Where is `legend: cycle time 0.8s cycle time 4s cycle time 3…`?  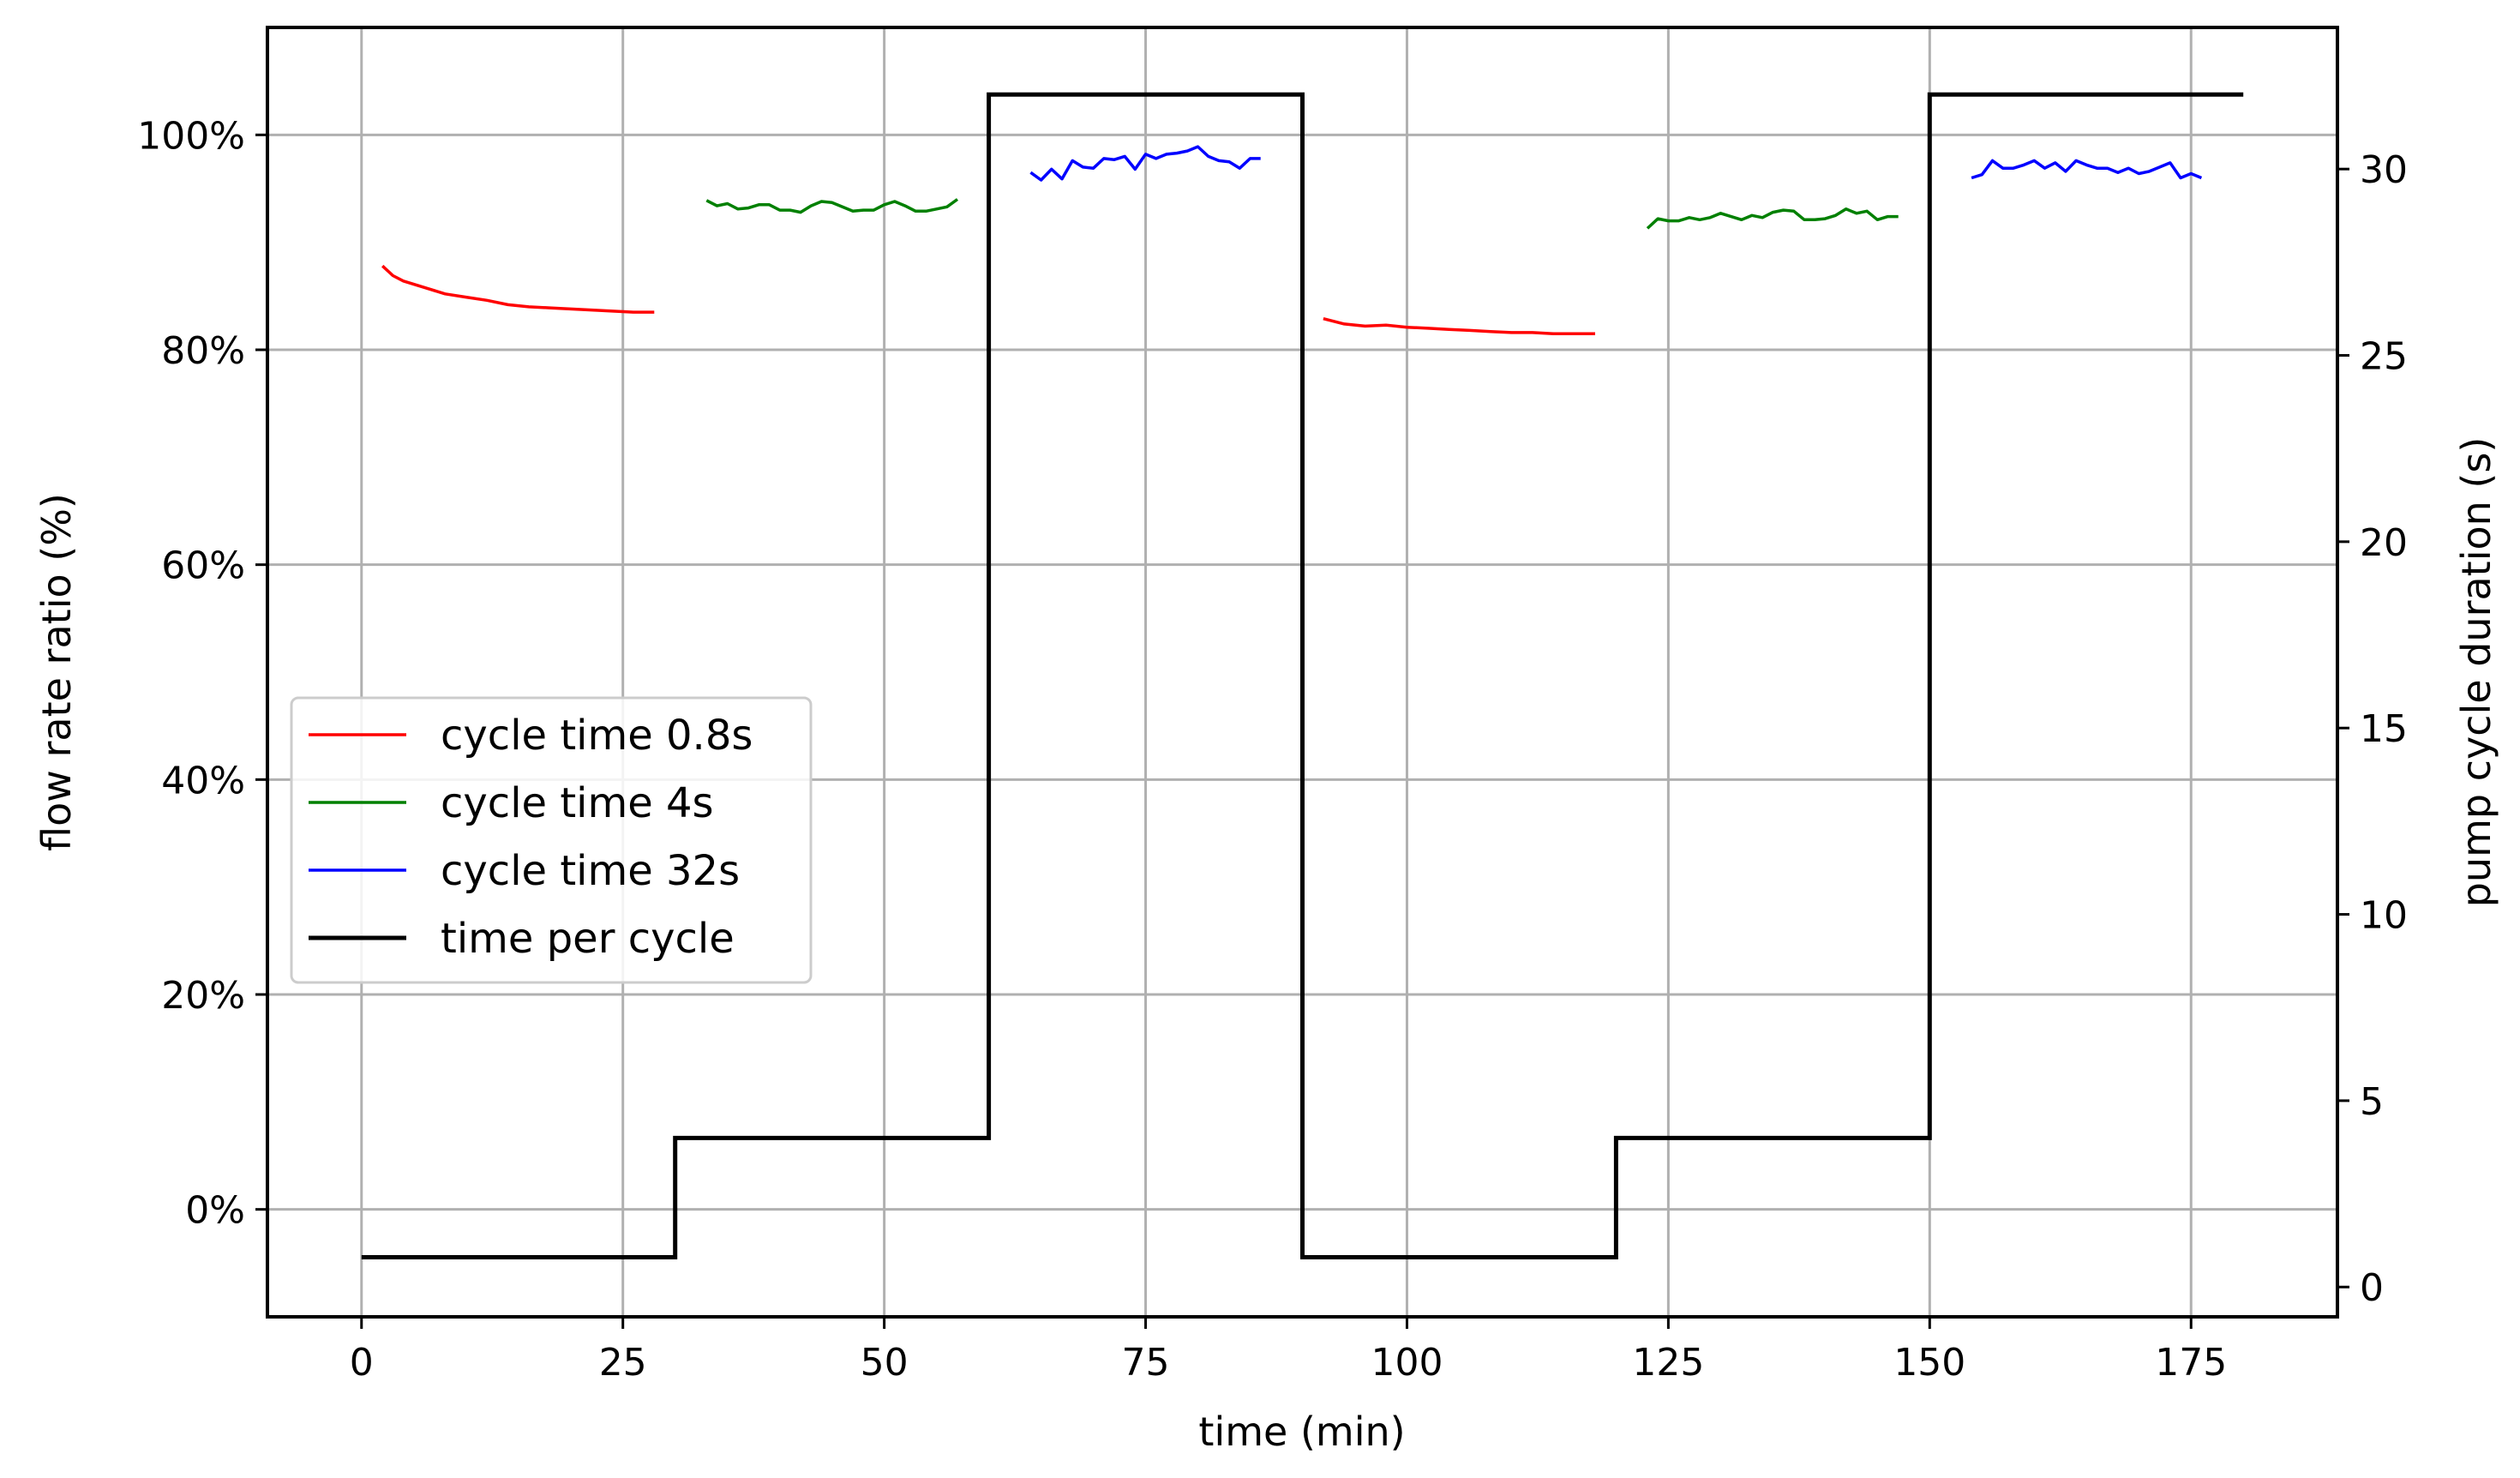
legend: cycle time 0.8s cycle time 4s cycle time 3… is located at coordinates (551, 840).